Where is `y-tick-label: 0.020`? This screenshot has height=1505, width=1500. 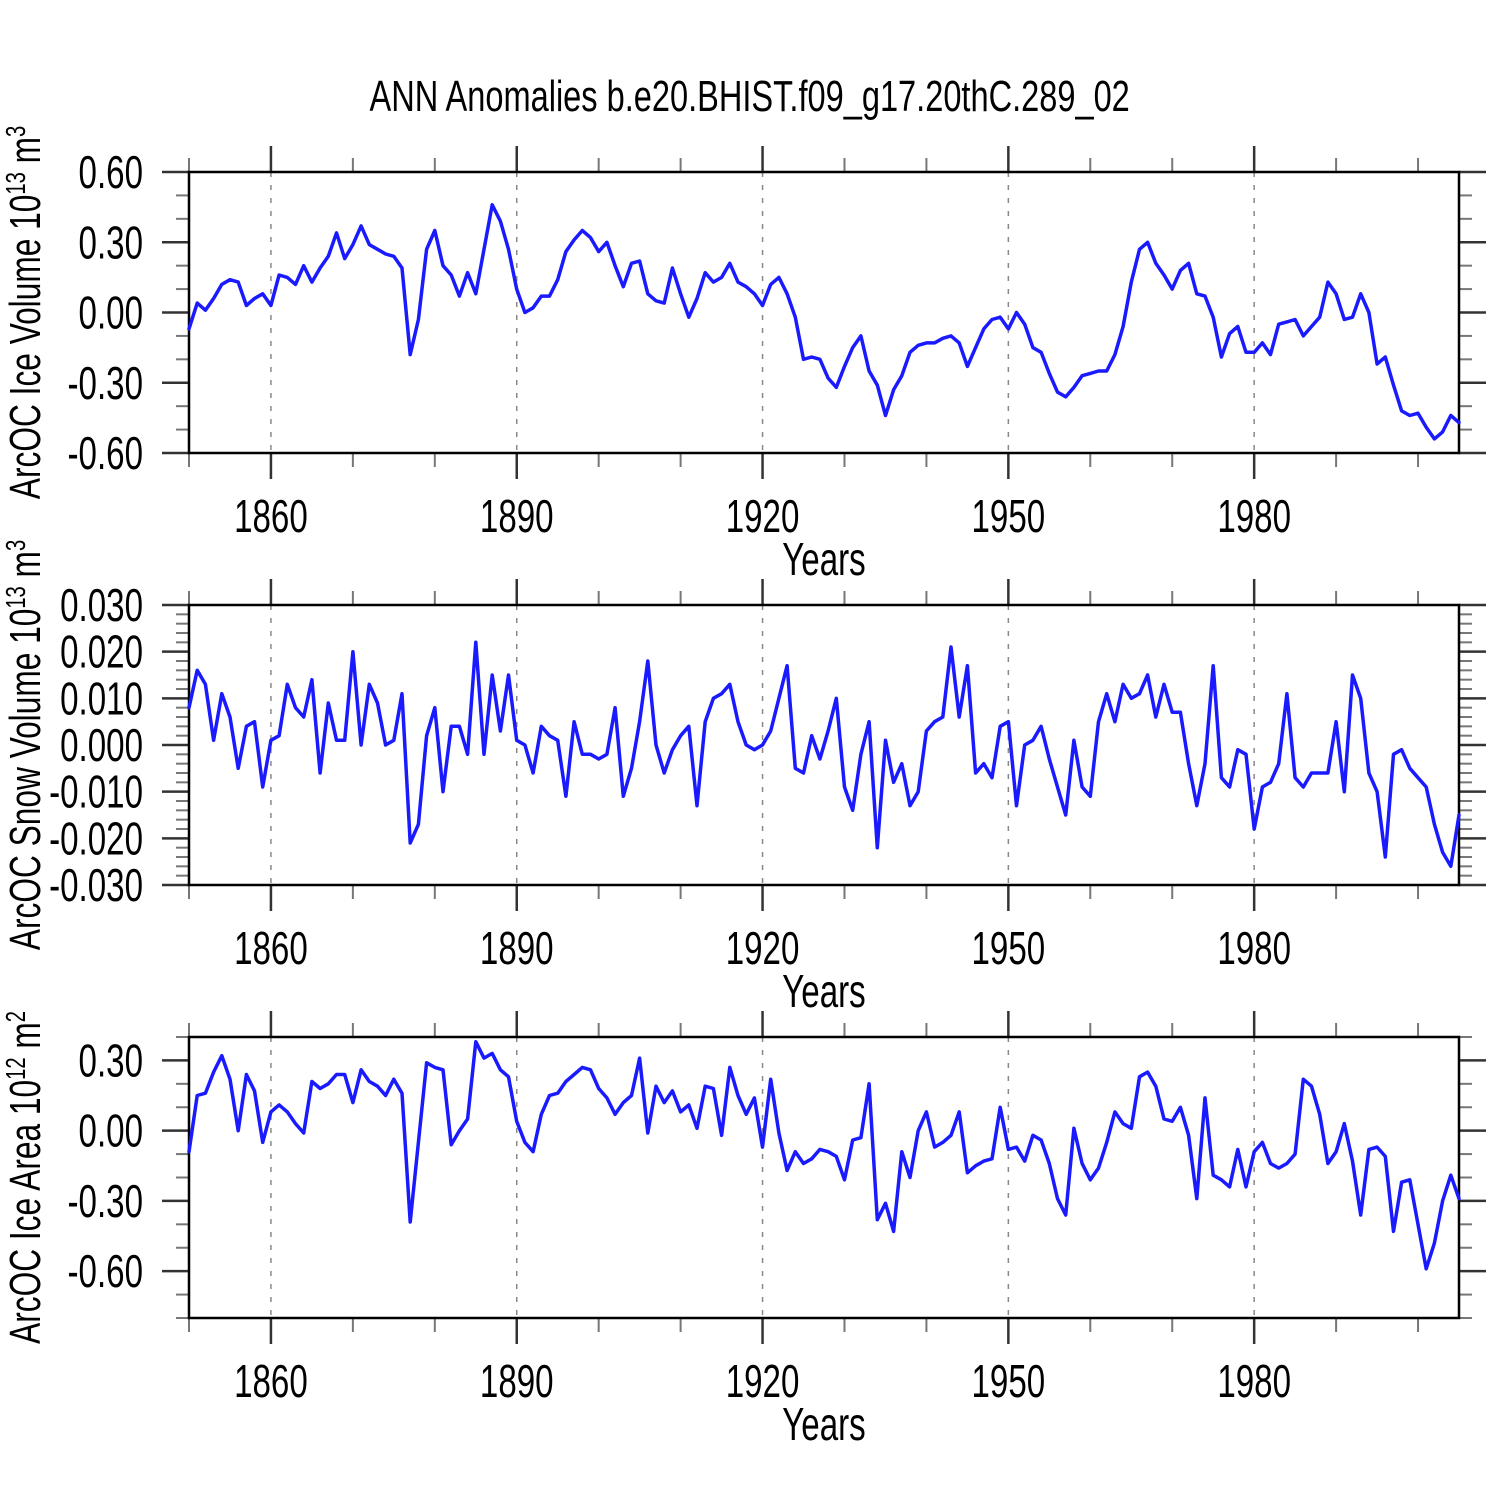 y-tick-label: 0.020 is located at coordinates (101, 652).